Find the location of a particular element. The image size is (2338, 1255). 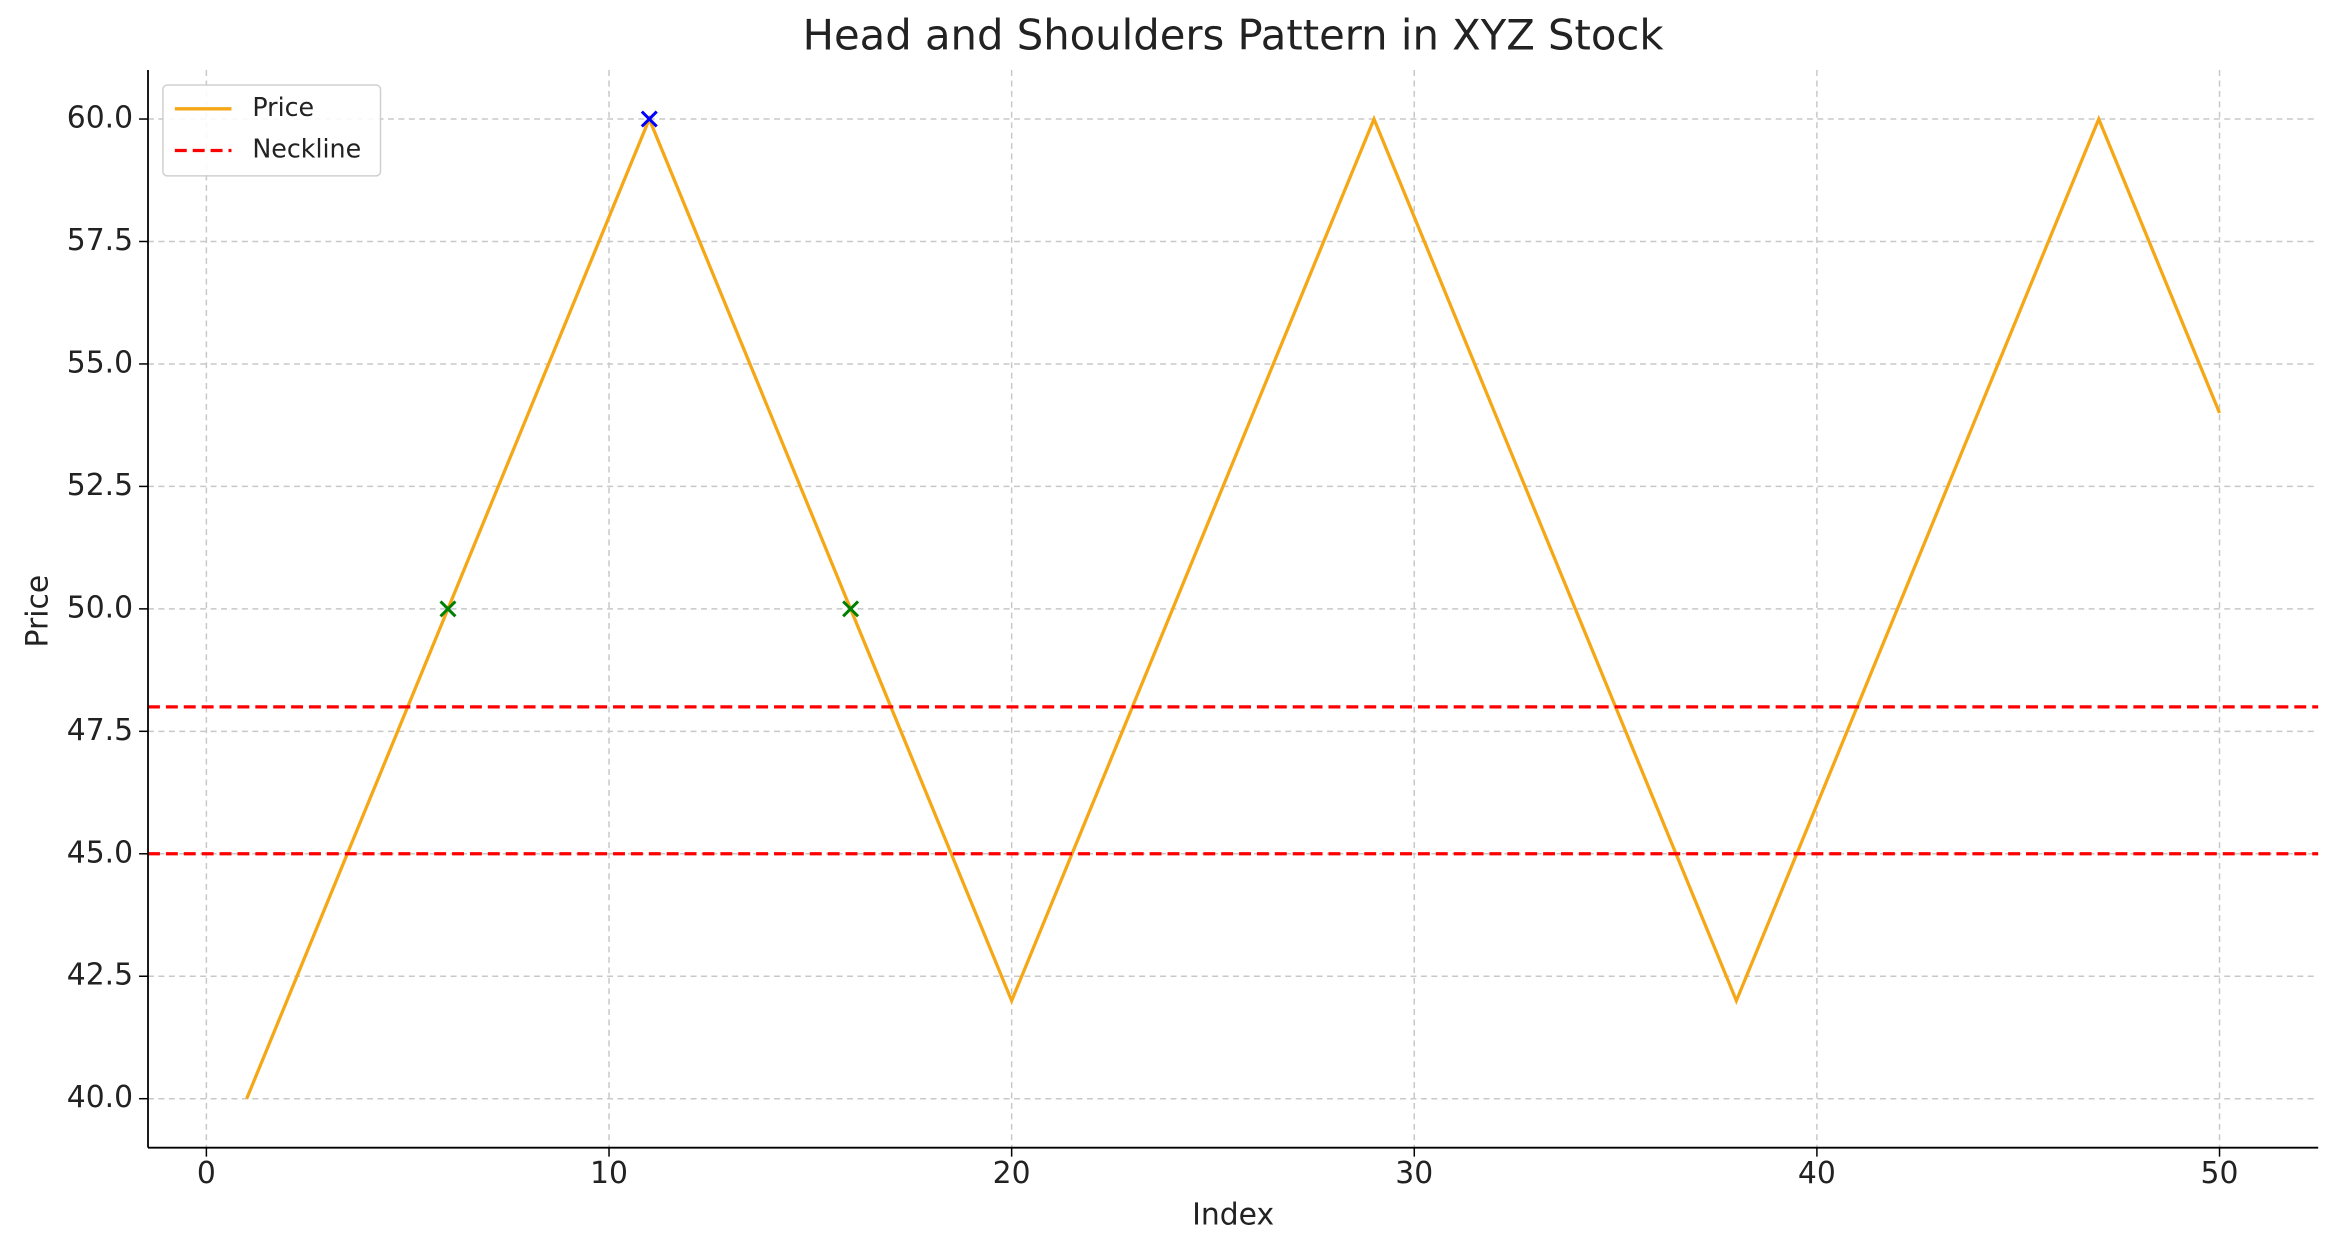

y-axis-label: Price is located at coordinates (38, 611).